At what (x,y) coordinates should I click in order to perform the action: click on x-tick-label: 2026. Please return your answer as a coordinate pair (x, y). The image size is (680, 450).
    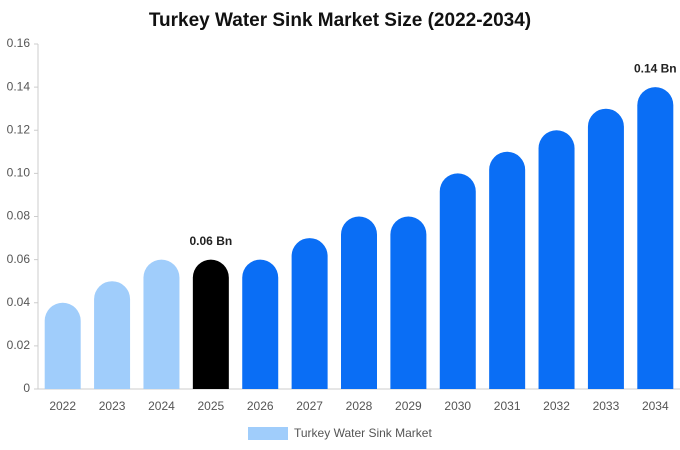
    Looking at the image, I should click on (260, 406).